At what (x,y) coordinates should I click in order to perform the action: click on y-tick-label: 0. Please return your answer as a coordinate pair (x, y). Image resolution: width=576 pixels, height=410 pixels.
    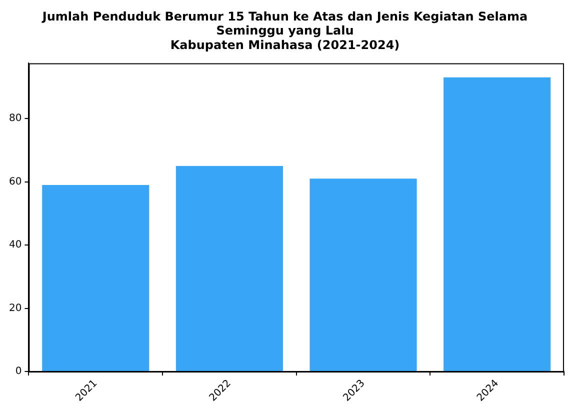
    Looking at the image, I should click on (18, 372).